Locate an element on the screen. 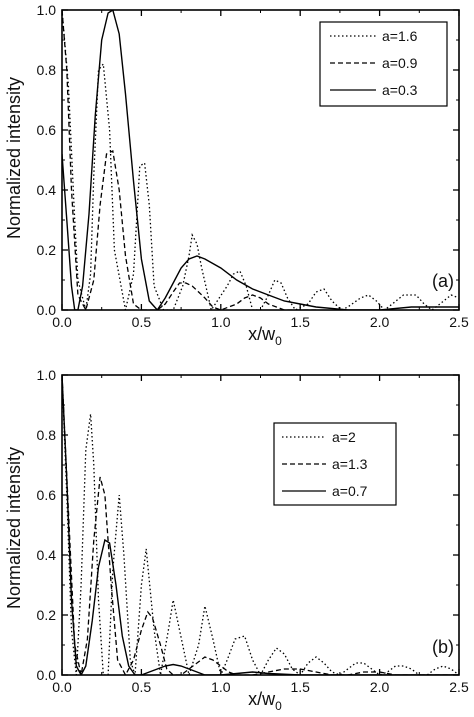 This screenshot has height=717, width=474. panel-a-y-tick-label: 0.6 is located at coordinates (47, 130).